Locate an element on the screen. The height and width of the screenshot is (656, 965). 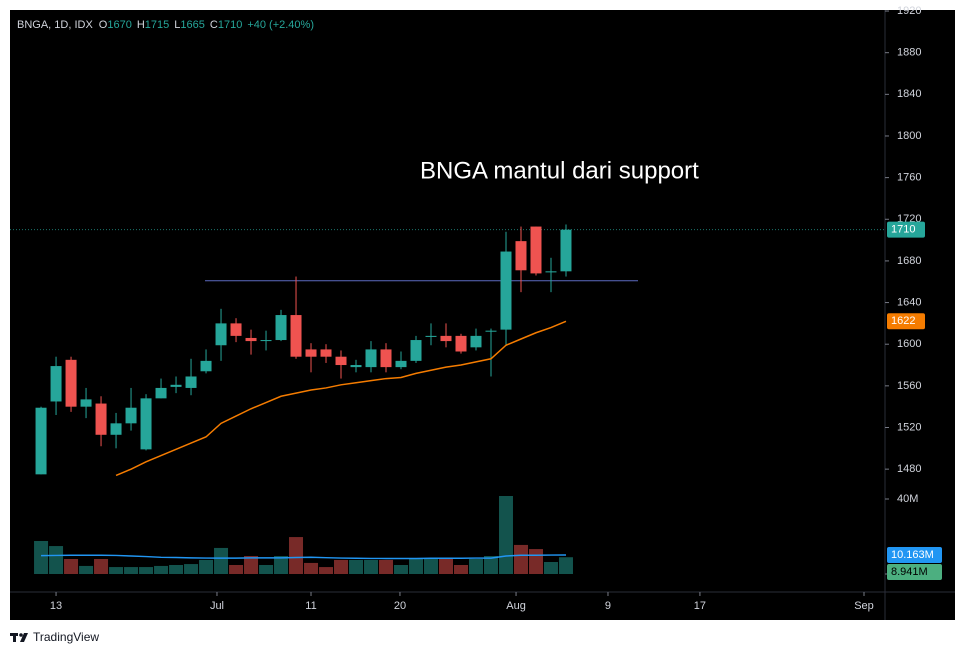
ma-price-label: 1622 is located at coordinates (903, 321).